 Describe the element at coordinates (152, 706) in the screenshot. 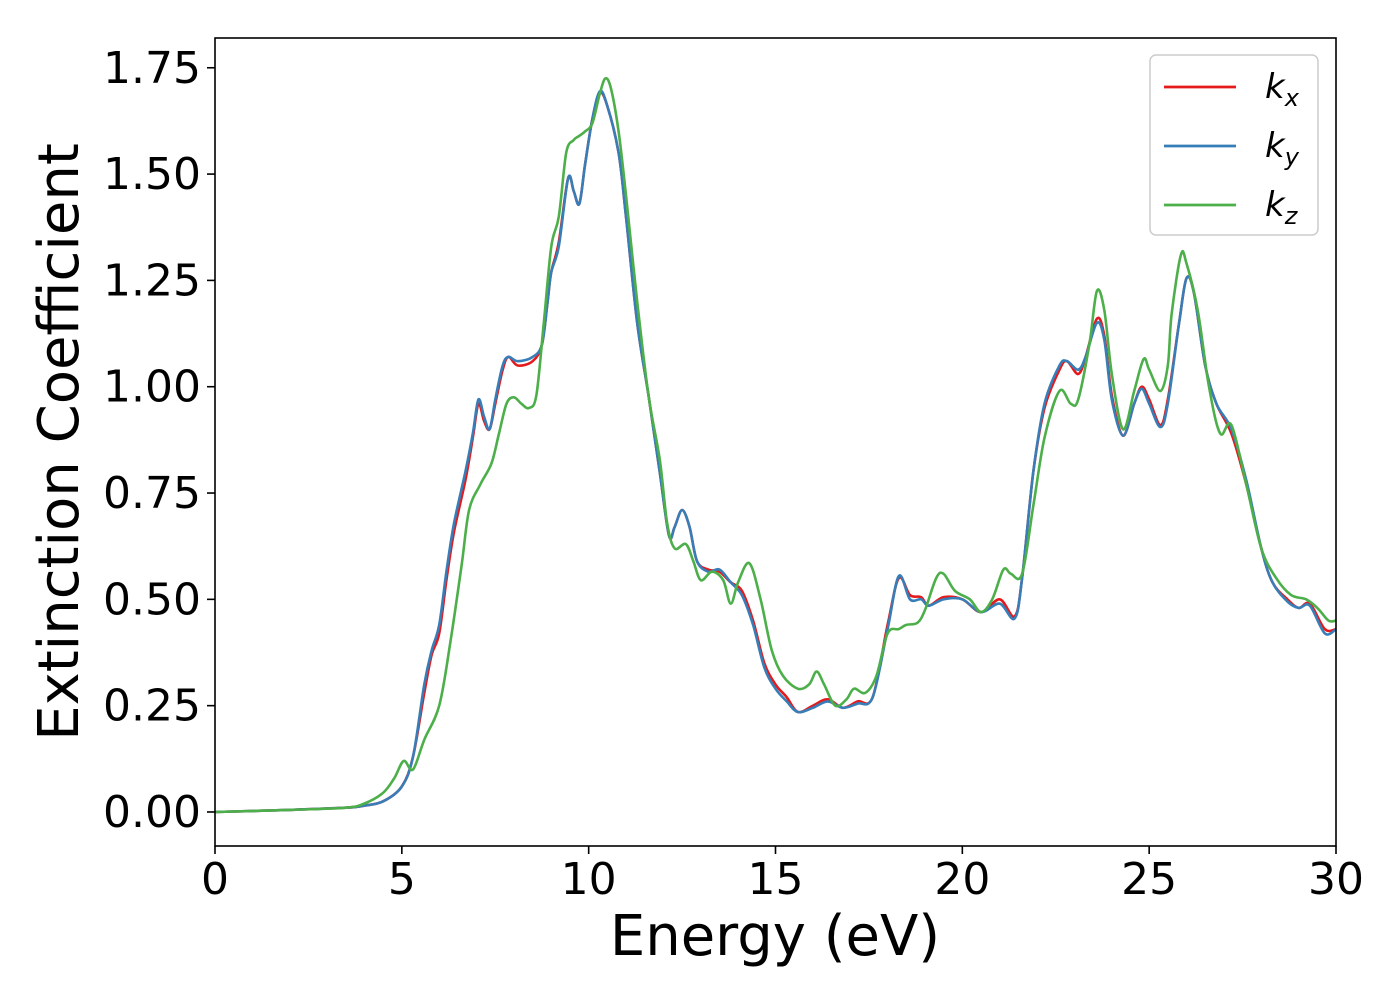

I see `y-tick-label: 0.25` at that location.